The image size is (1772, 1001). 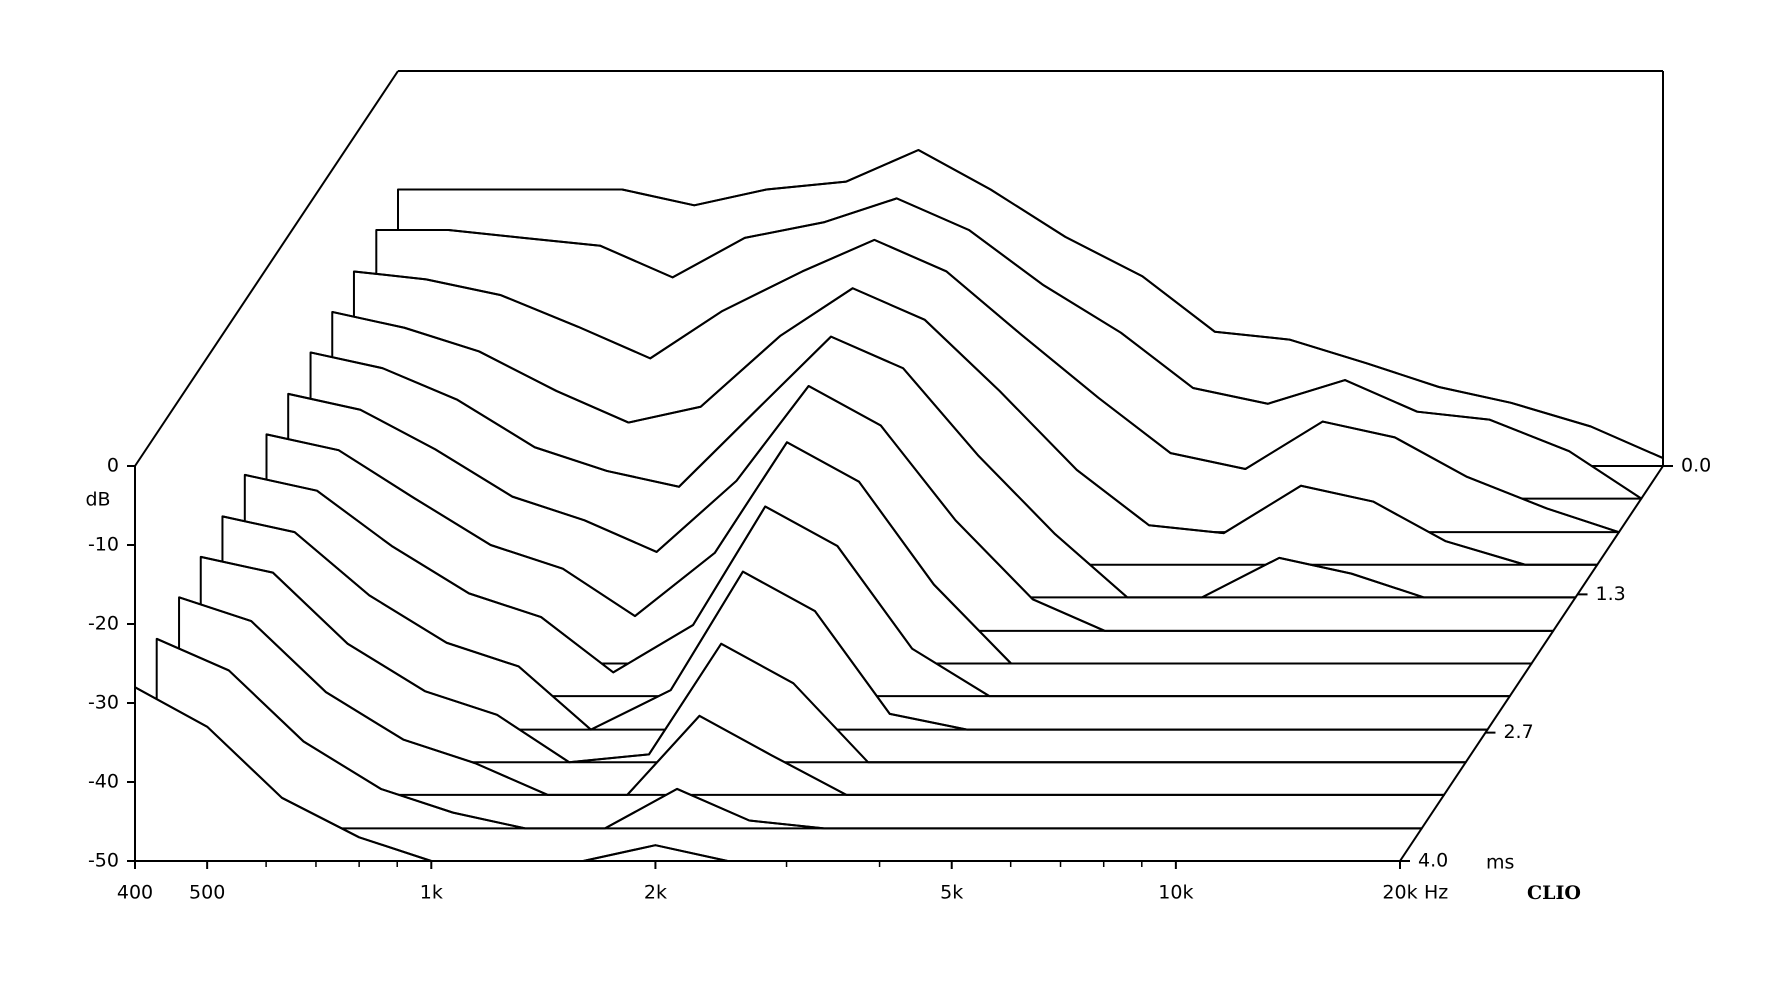 What do you see at coordinates (431, 893) in the screenshot?
I see `x-tick-label: 1k` at bounding box center [431, 893].